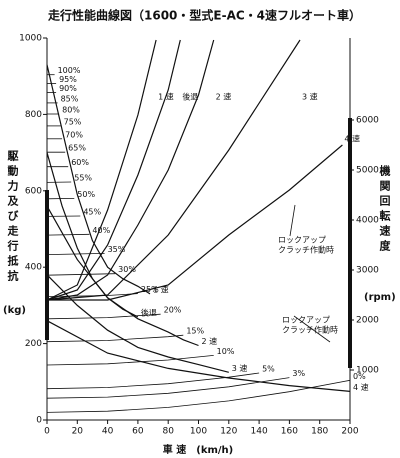  What do you see at coordinates (33, 191) in the screenshot?
I see `y-tick-label: 600` at bounding box center [33, 191].